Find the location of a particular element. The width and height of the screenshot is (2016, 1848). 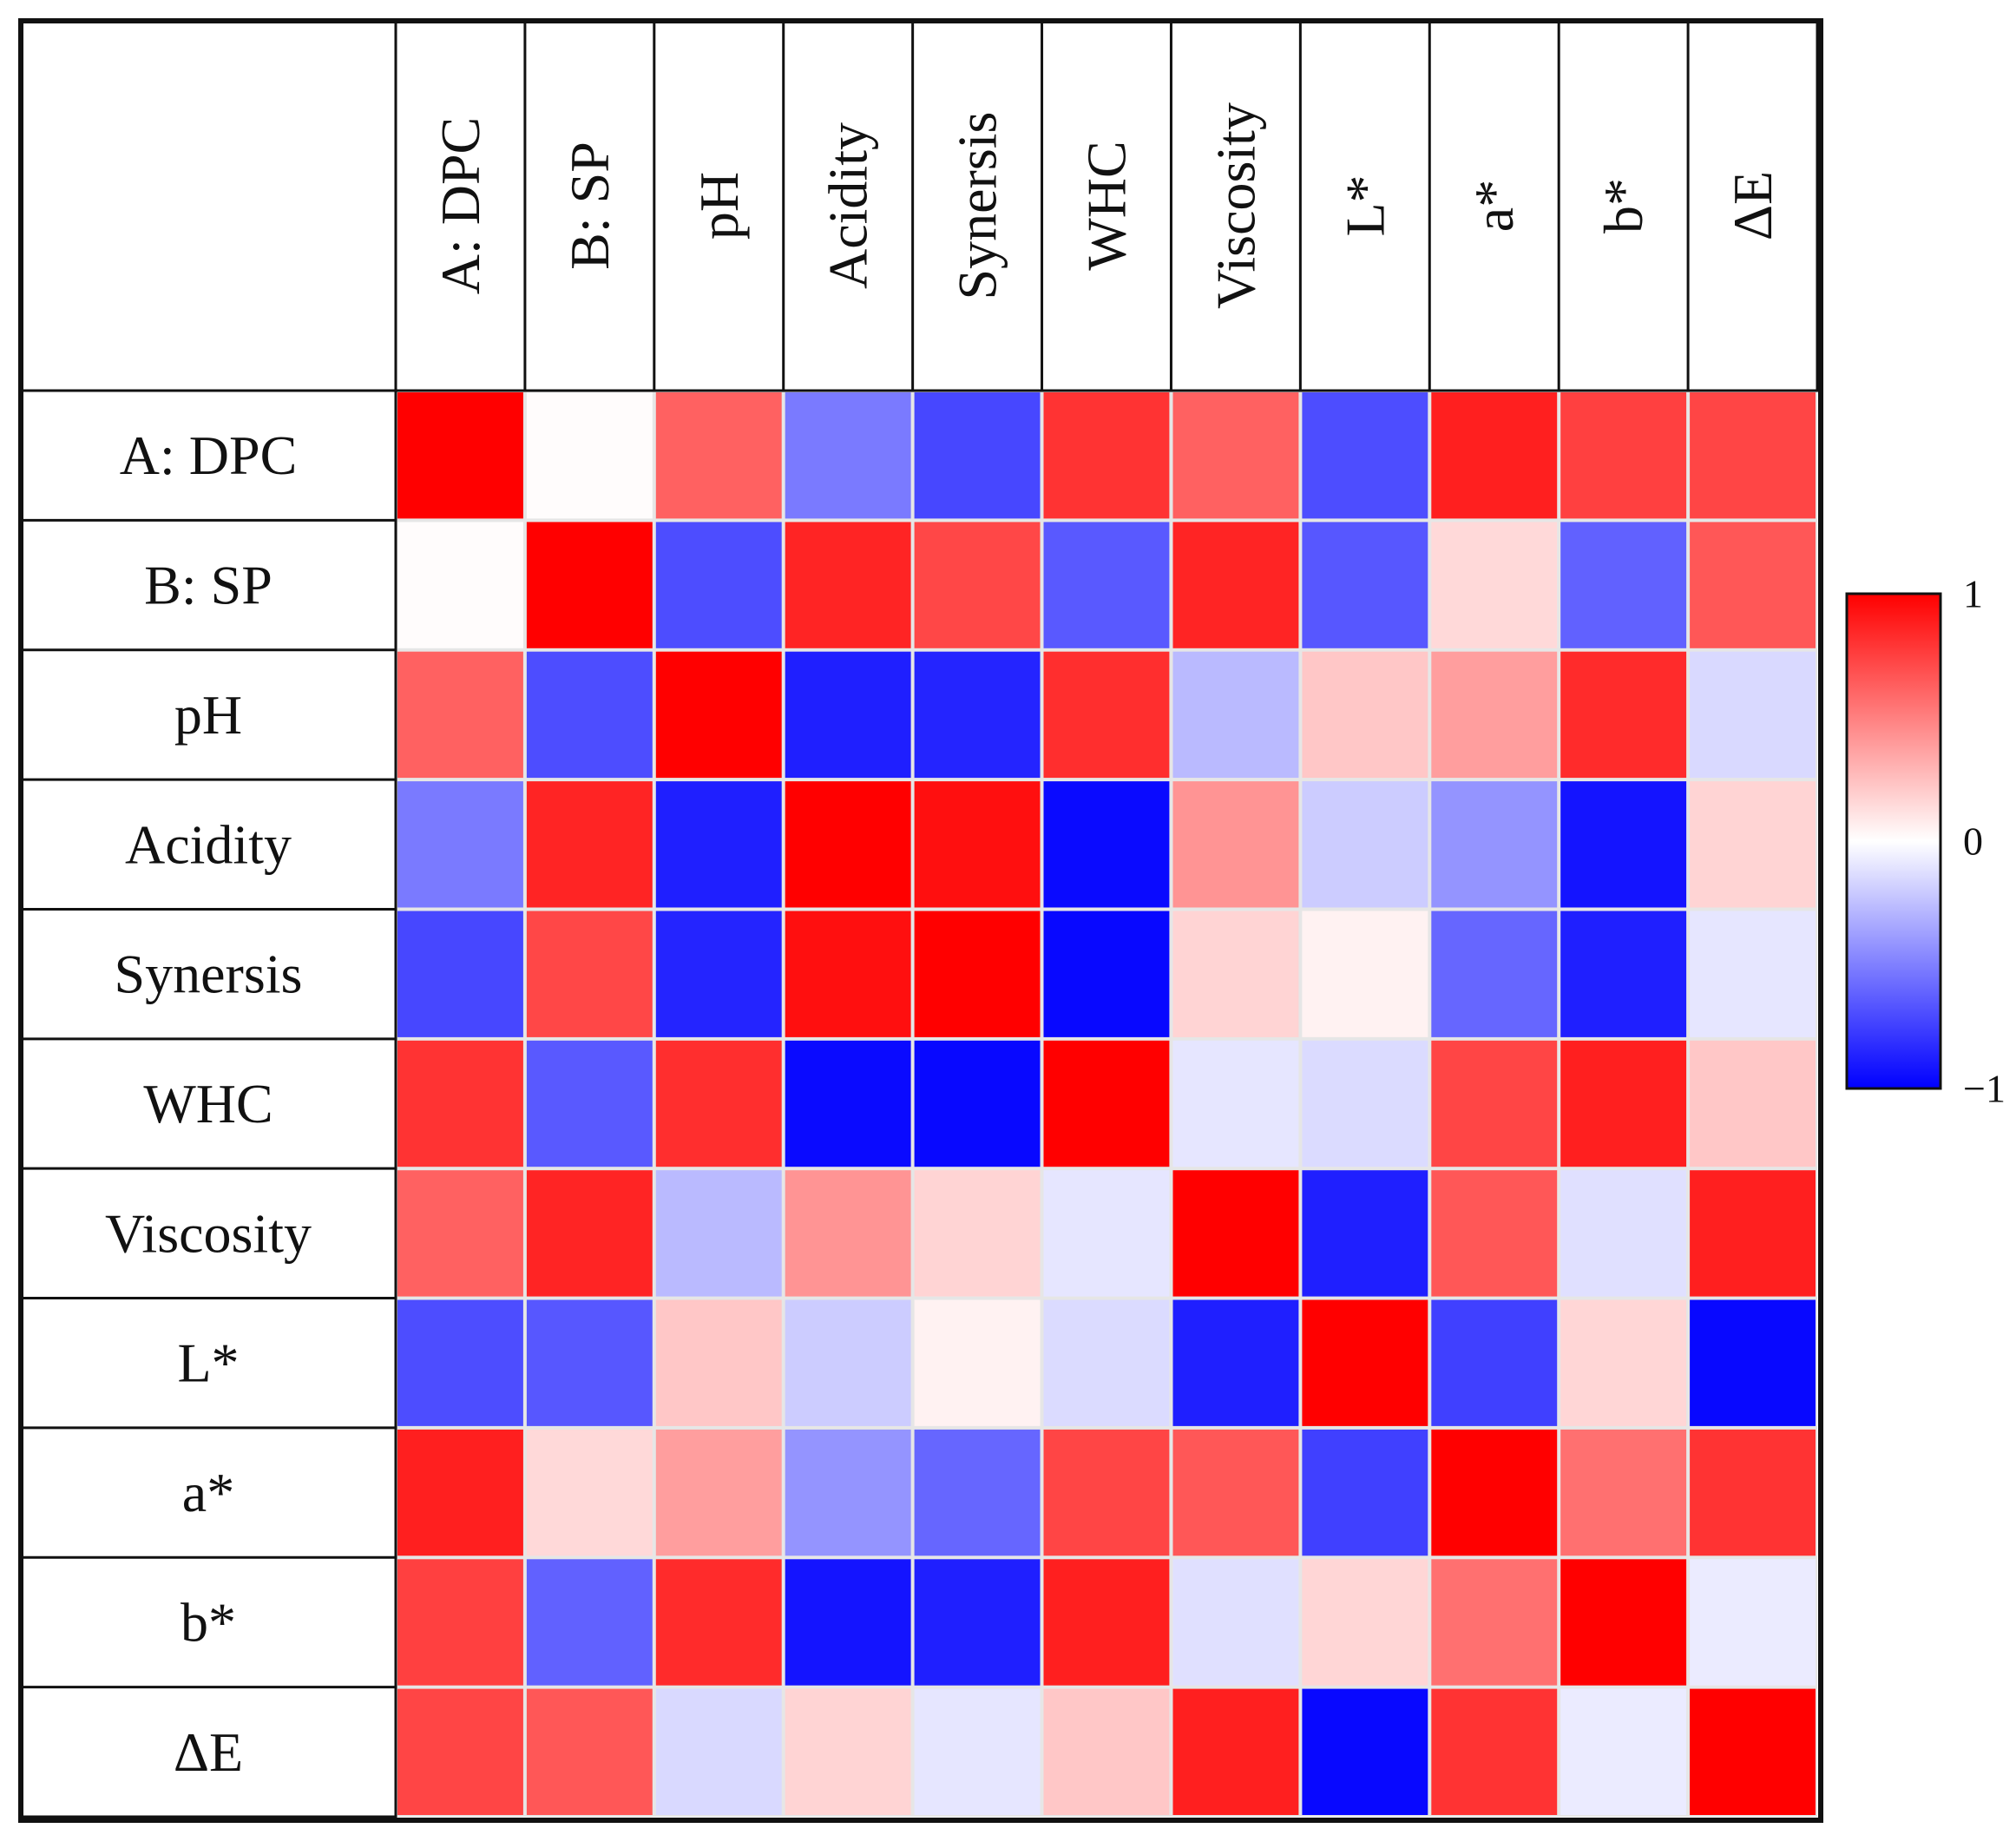

column-label: pH is located at coordinates (719, 206).